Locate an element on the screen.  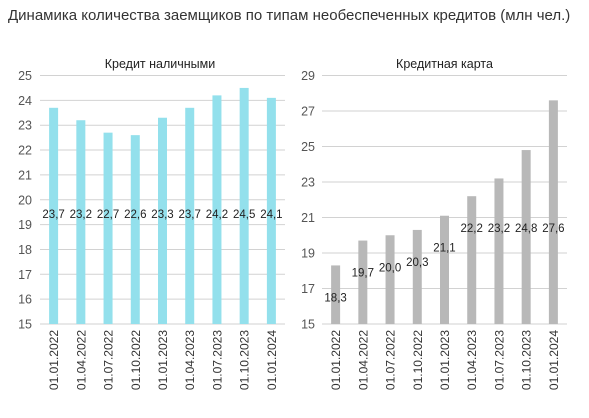
data-label: 27,6 is located at coordinates (553, 229).